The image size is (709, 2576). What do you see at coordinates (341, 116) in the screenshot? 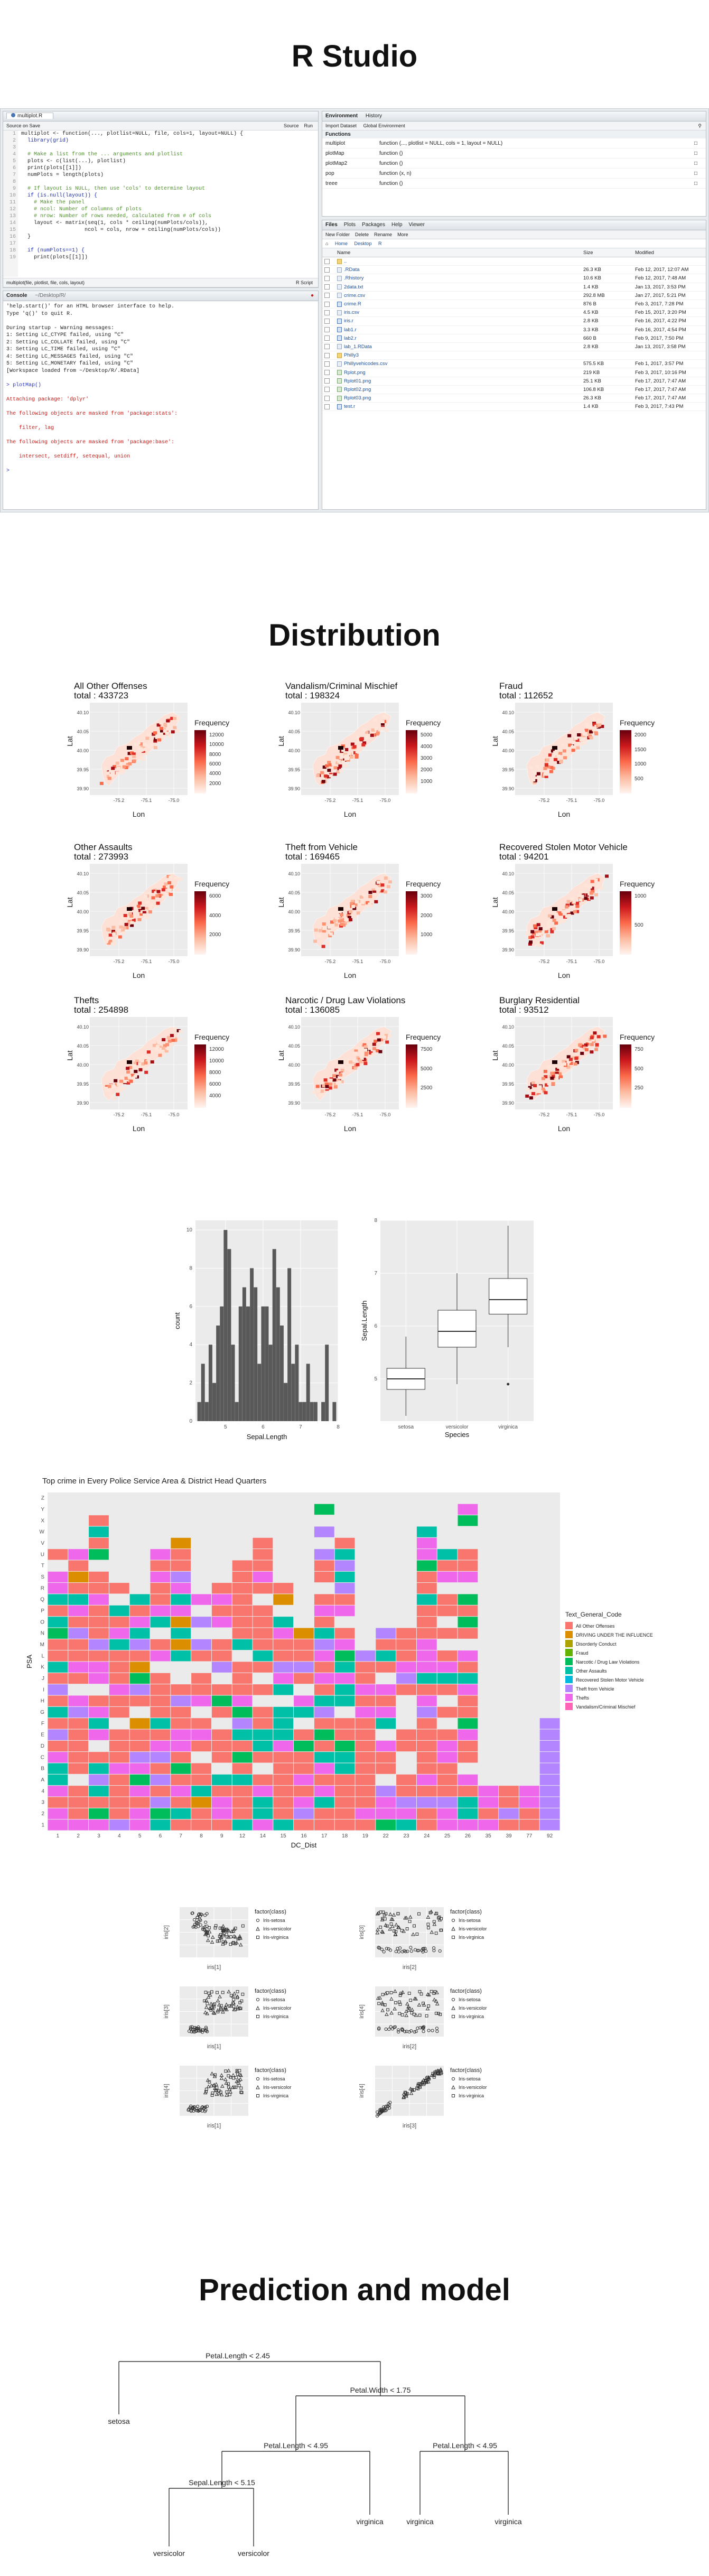
I see `tab-environment: Environment` at bounding box center [341, 116].